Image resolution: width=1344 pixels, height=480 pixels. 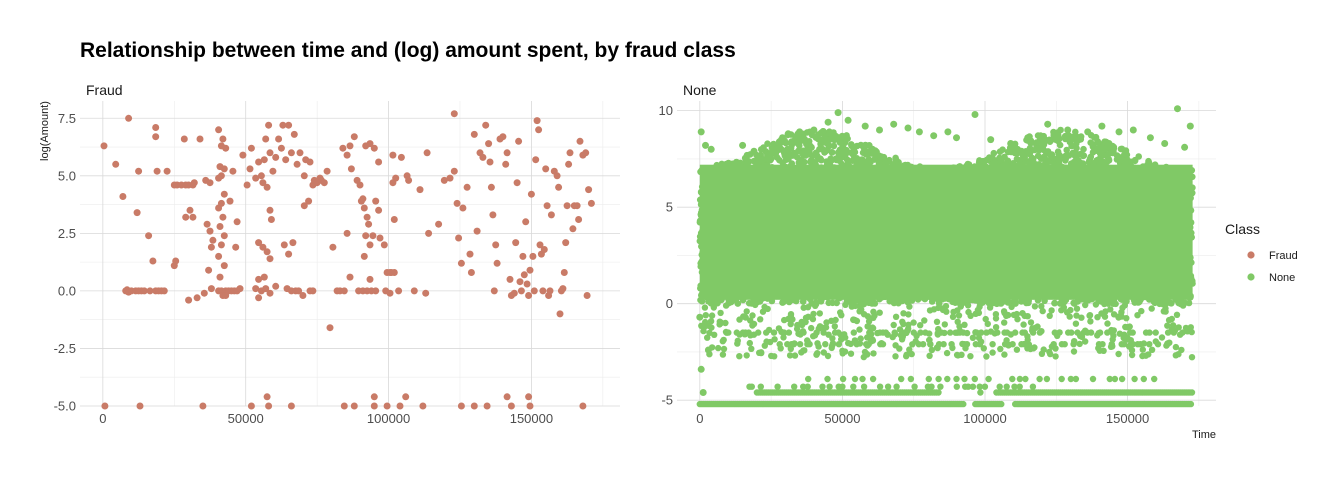 What do you see at coordinates (666, 110) in the screenshot?
I see `y-tick-label: 10` at bounding box center [666, 110].